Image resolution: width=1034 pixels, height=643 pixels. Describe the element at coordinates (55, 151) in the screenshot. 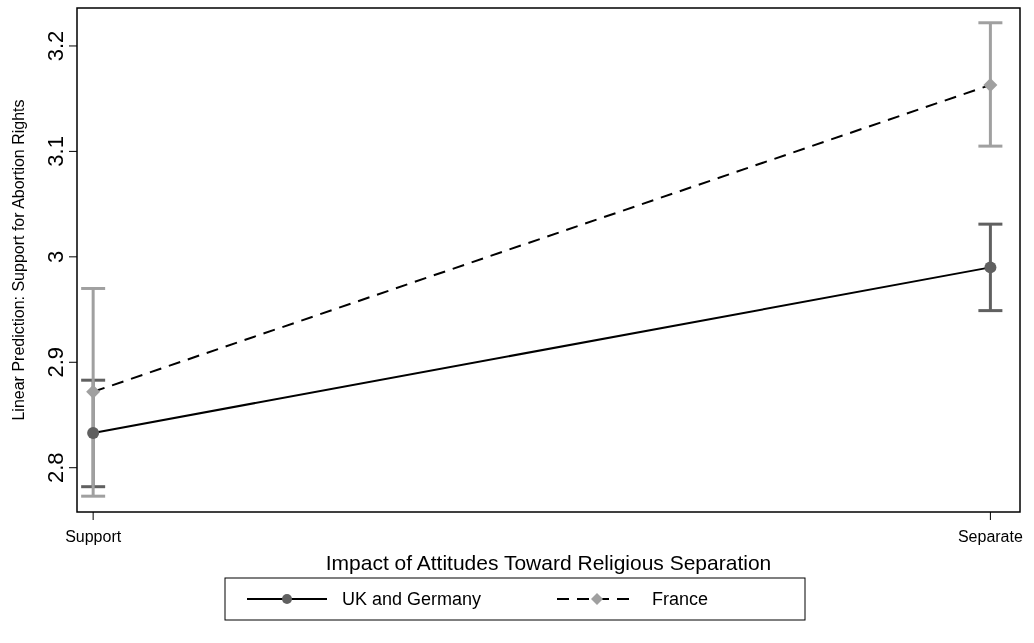

I see `y-tick-label: 3.1` at that location.